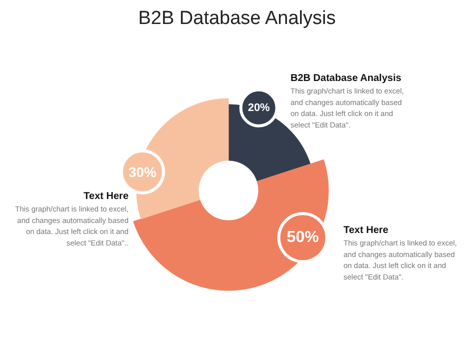 This screenshot has width=474, height=355. I want to click on data-label: 50%, so click(302, 237).